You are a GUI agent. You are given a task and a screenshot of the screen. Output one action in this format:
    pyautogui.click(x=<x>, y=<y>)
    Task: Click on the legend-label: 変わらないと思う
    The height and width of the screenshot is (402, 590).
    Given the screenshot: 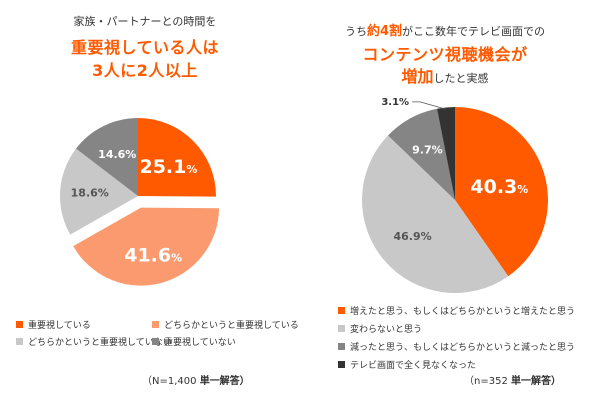 What is the action you would take?
    pyautogui.click(x=386, y=328)
    